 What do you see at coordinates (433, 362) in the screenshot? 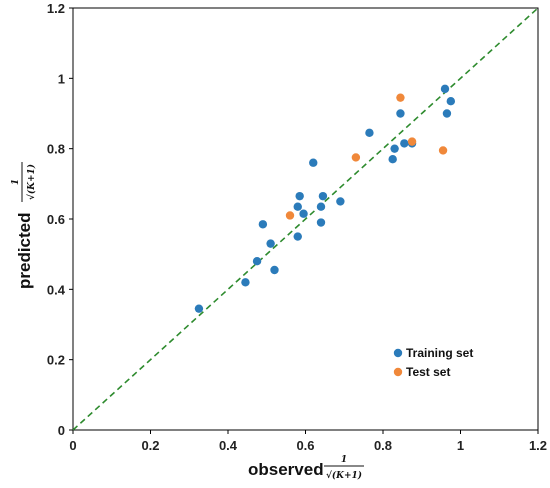
I see `legend: Training set Test set` at bounding box center [433, 362].